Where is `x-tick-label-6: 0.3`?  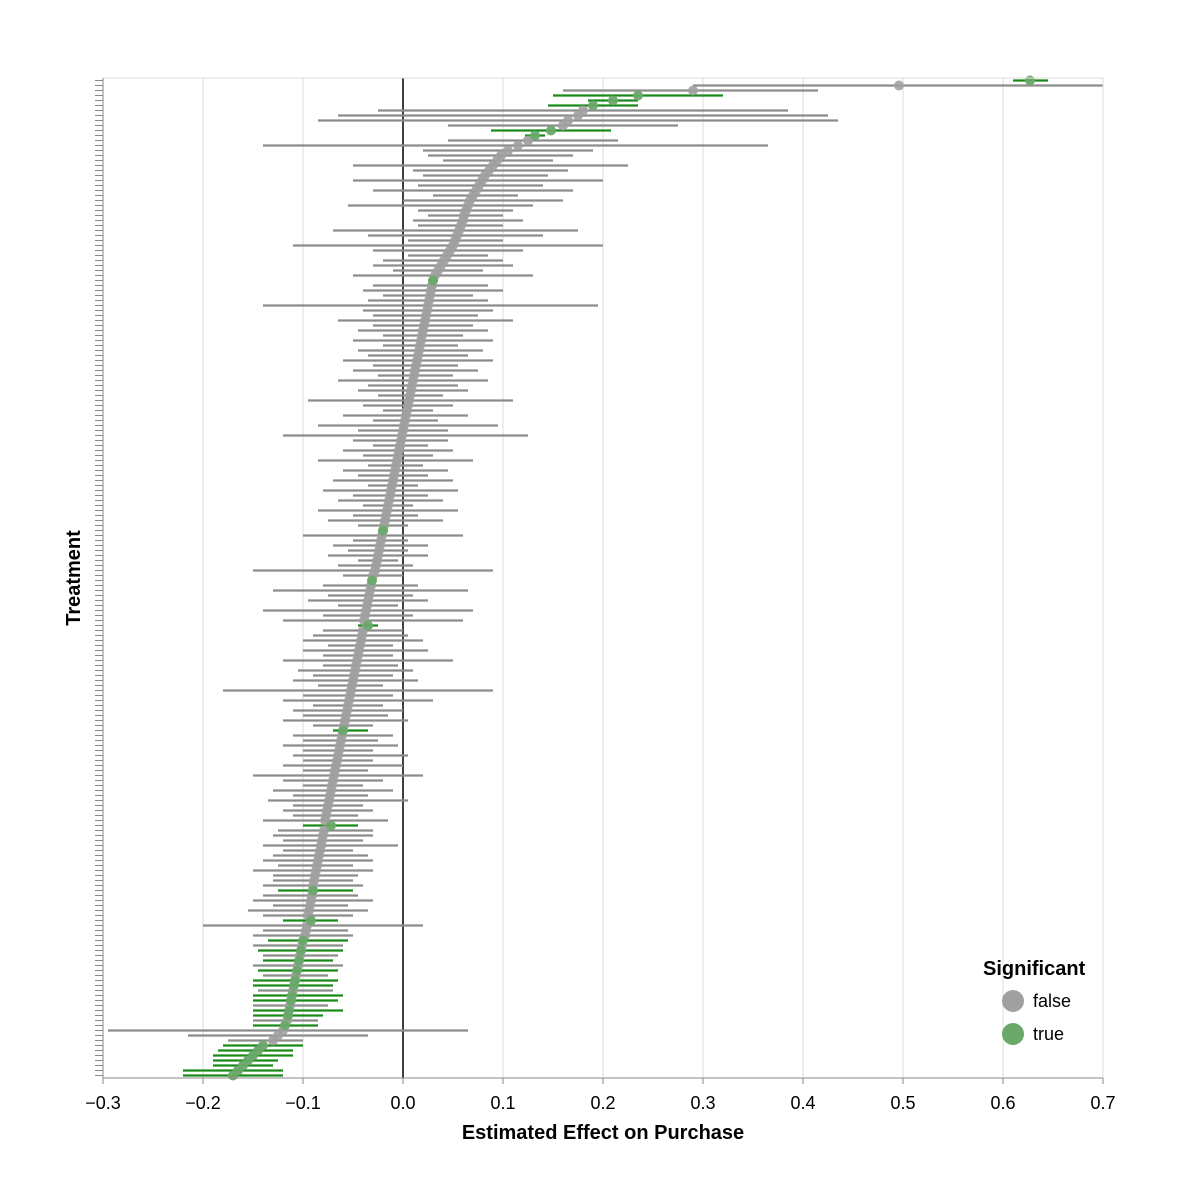
x-tick-label-6: 0.3 is located at coordinates (702, 1103).